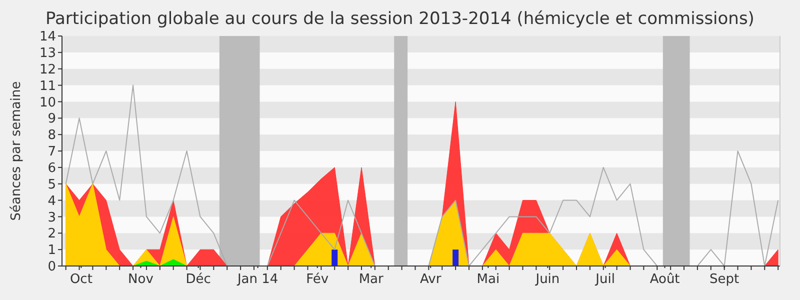 This screenshot has height=300, width=800. What do you see at coordinates (52, 250) in the screenshot?
I see `y-tick-label: 1` at bounding box center [52, 250].